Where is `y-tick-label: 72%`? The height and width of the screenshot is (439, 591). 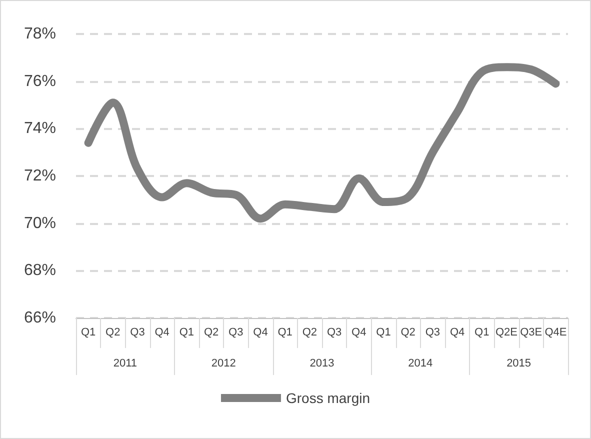 y-tick-label: 72% is located at coordinates (40, 176).